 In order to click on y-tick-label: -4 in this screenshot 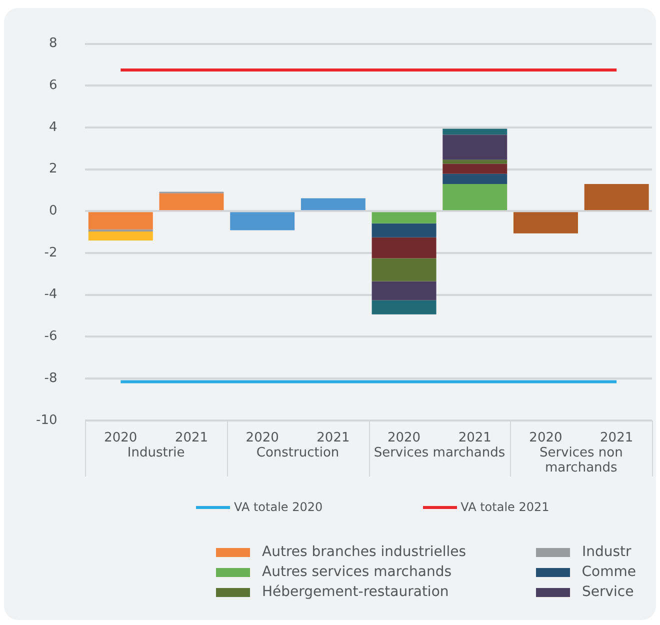, I will do `click(51, 294)`.